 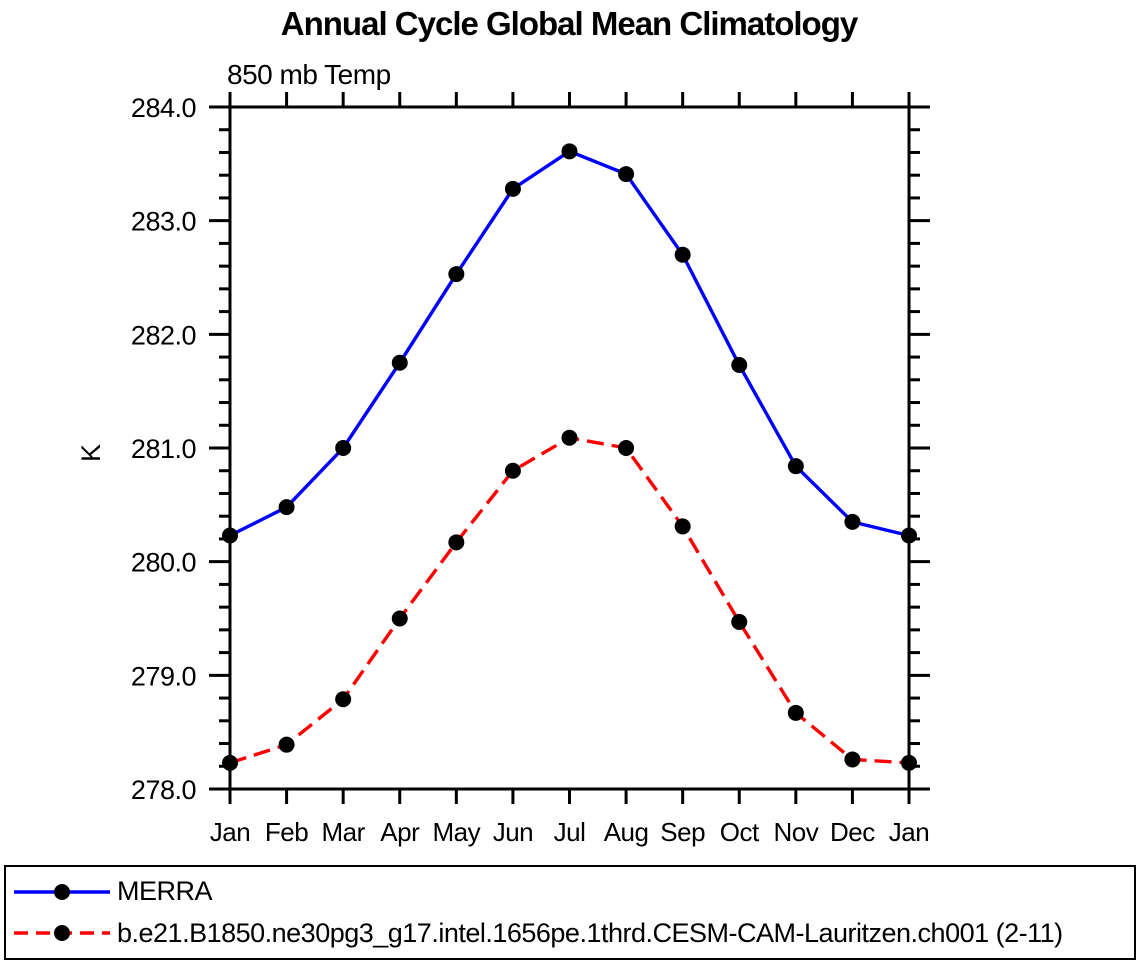 I want to click on y-tick-label: 284.0, so click(x=163, y=108).